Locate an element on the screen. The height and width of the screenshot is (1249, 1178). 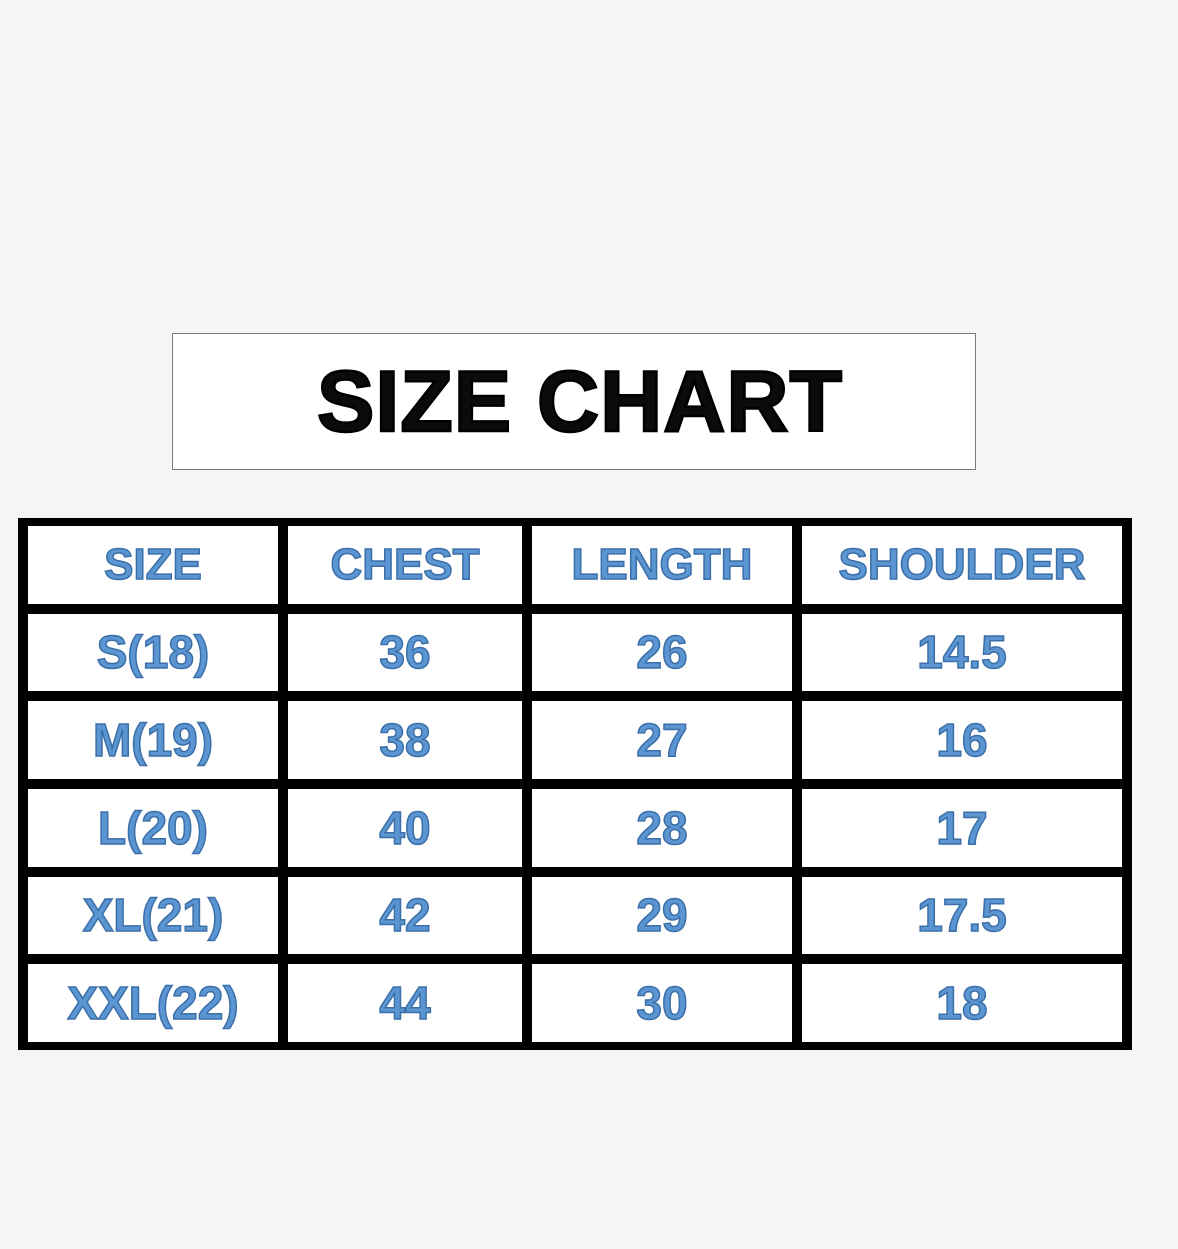
table-cell-shoulder: 16 is located at coordinates (962, 740).